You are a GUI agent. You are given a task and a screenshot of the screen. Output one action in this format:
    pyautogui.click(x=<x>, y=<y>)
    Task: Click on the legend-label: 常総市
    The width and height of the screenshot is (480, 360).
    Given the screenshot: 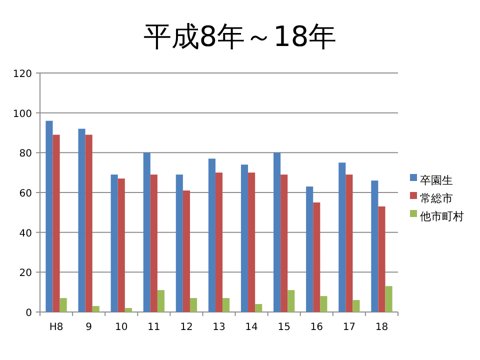 What is the action you would take?
    pyautogui.click(x=436, y=198)
    